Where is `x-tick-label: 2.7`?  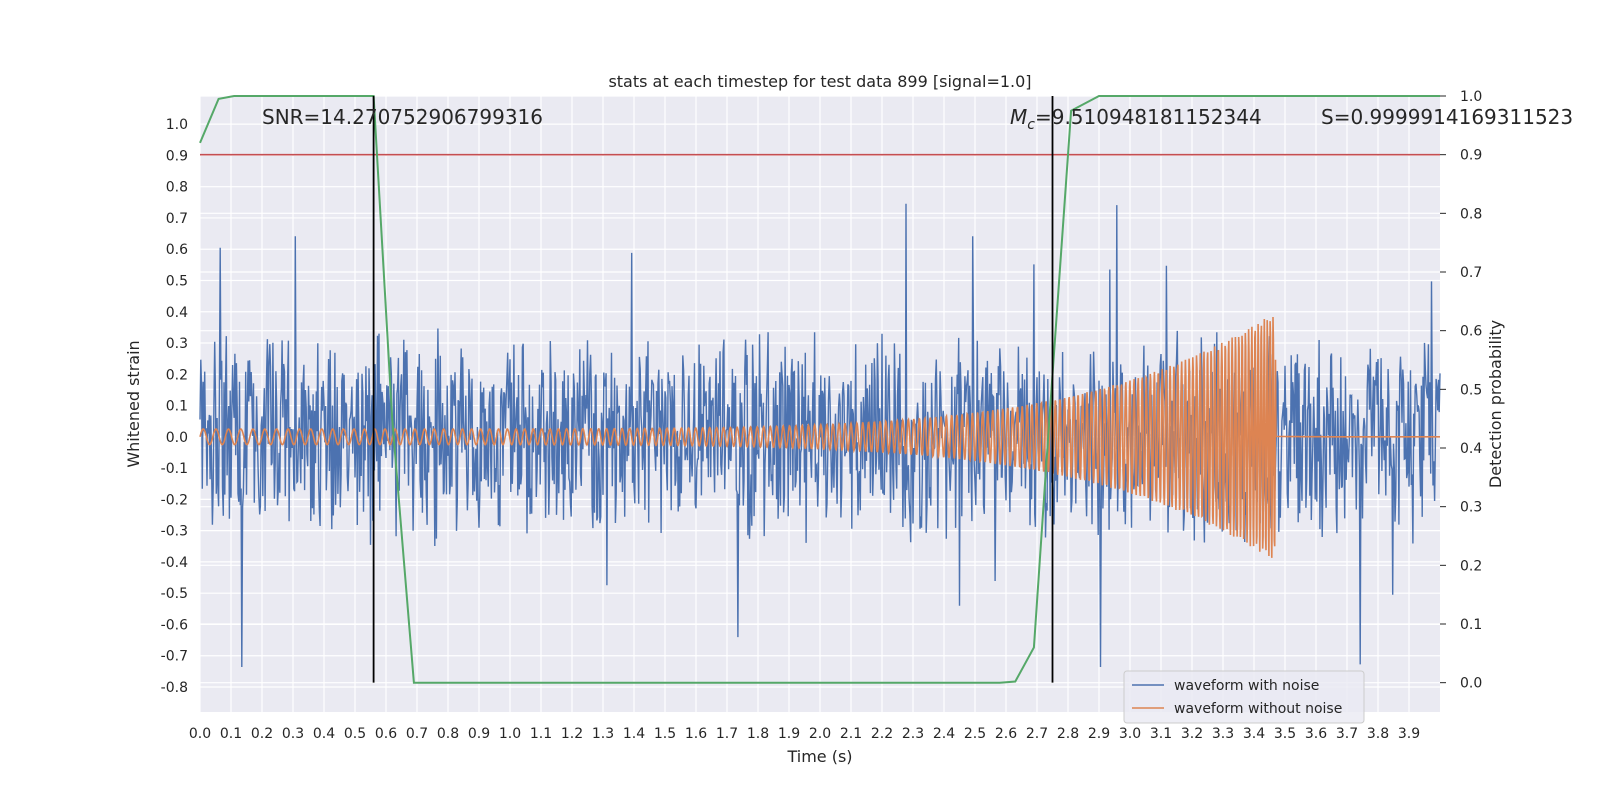 x-tick-label: 2.7 is located at coordinates (1037, 734).